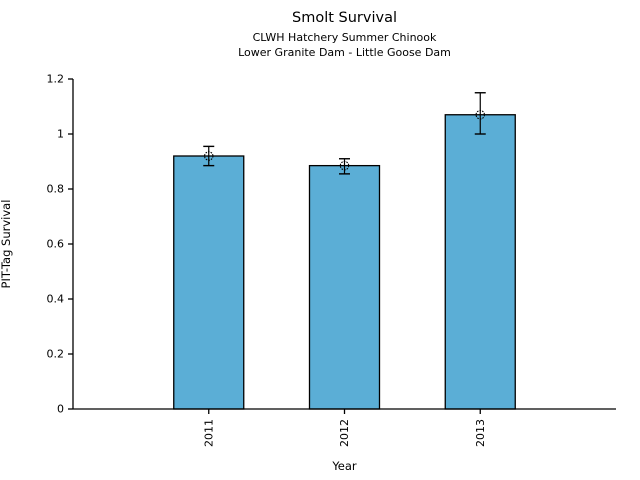 This screenshot has width=640, height=480. I want to click on chart-title: Smolt Survival, so click(344, 18).